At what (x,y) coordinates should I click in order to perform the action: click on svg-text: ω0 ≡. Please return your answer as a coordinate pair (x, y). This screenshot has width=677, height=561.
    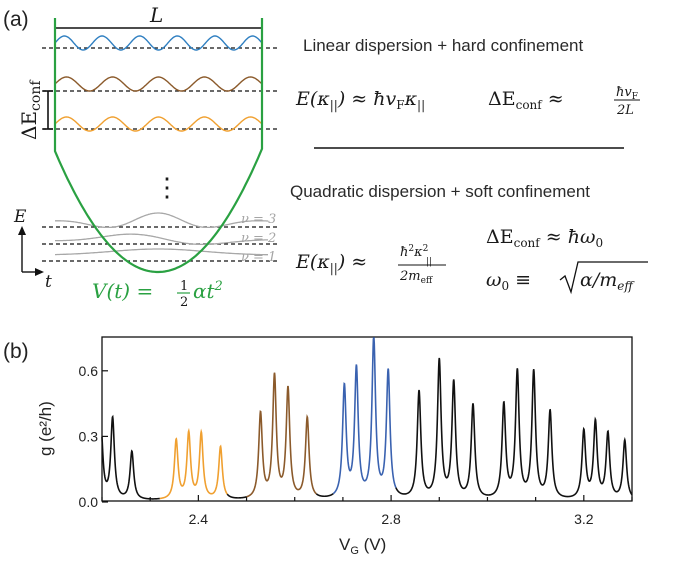
    Looking at the image, I should click on (508, 281).